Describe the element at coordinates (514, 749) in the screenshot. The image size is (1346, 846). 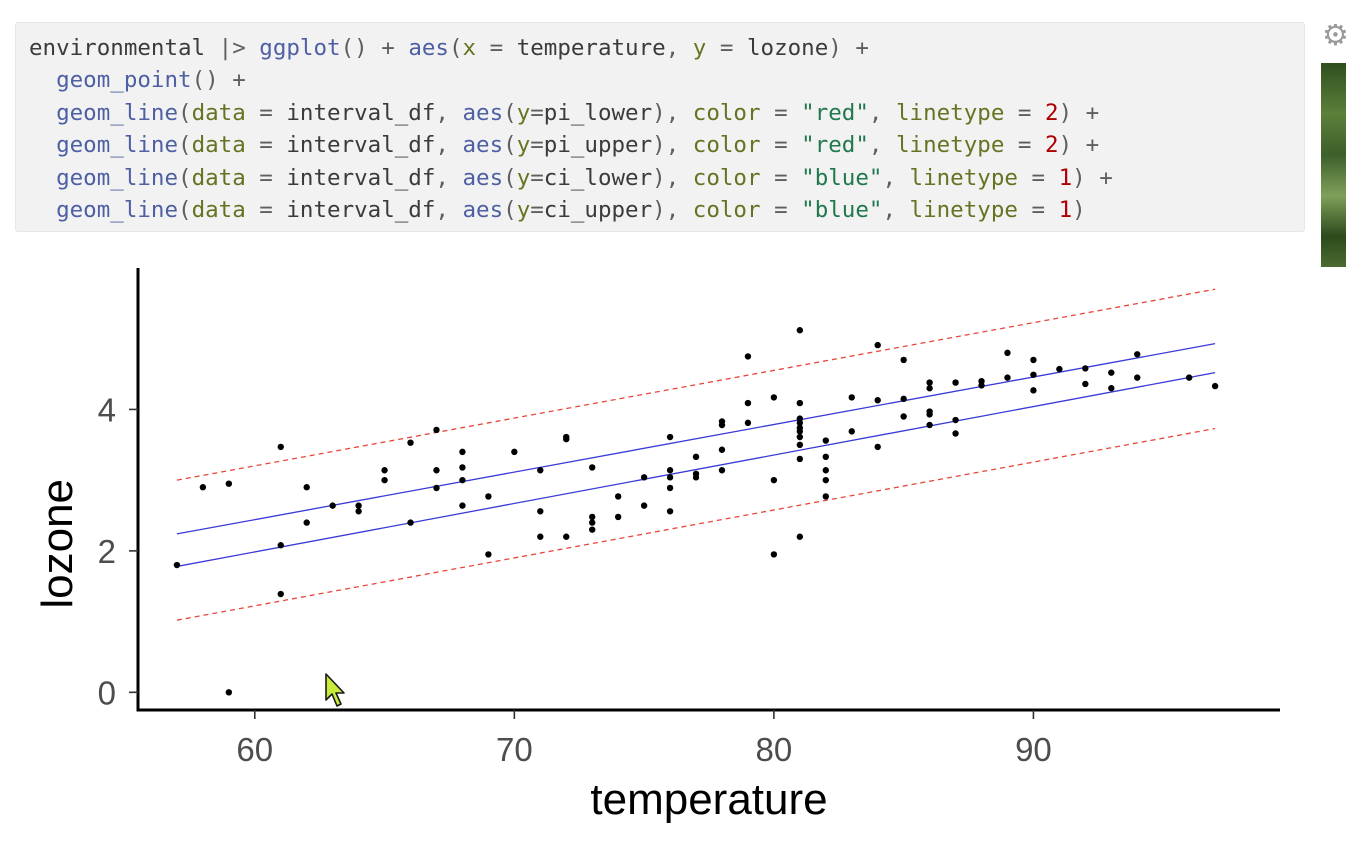
I see `x-tick-label: 70` at that location.